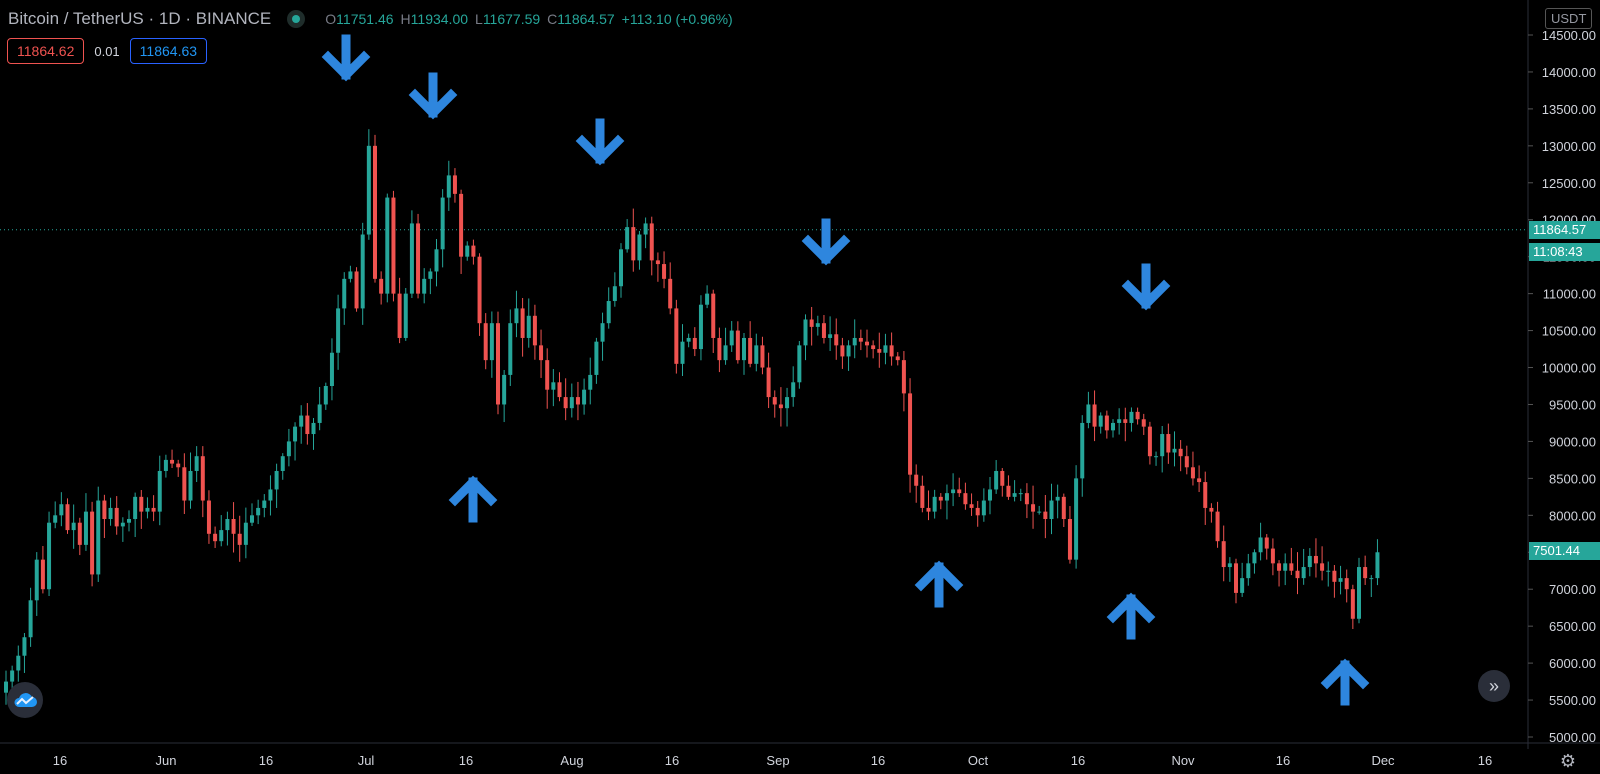 Image resolution: width=1600 pixels, height=774 pixels. What do you see at coordinates (1572, 663) in the screenshot?
I see `price-tick-label: 6000.00` at bounding box center [1572, 663].